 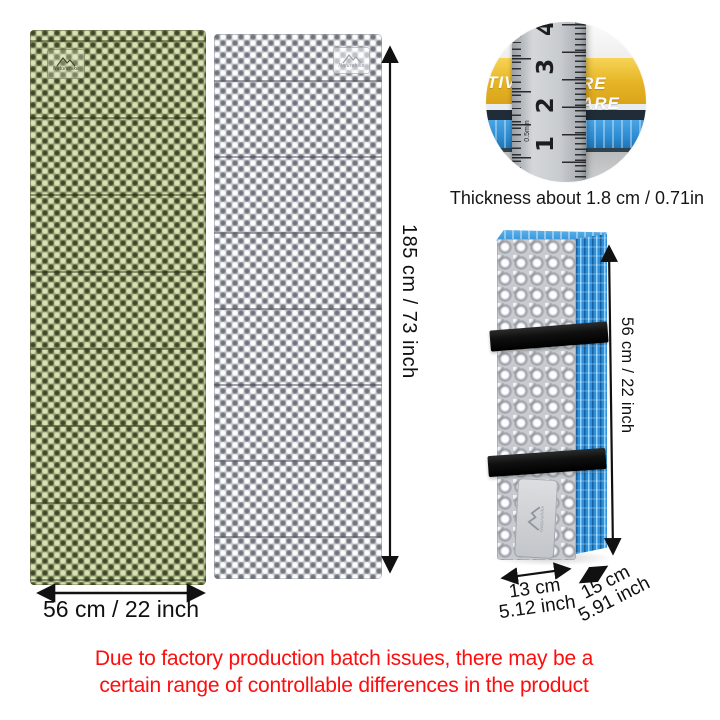 I want to click on arrow-56cm-folded, so click(x=611, y=400).